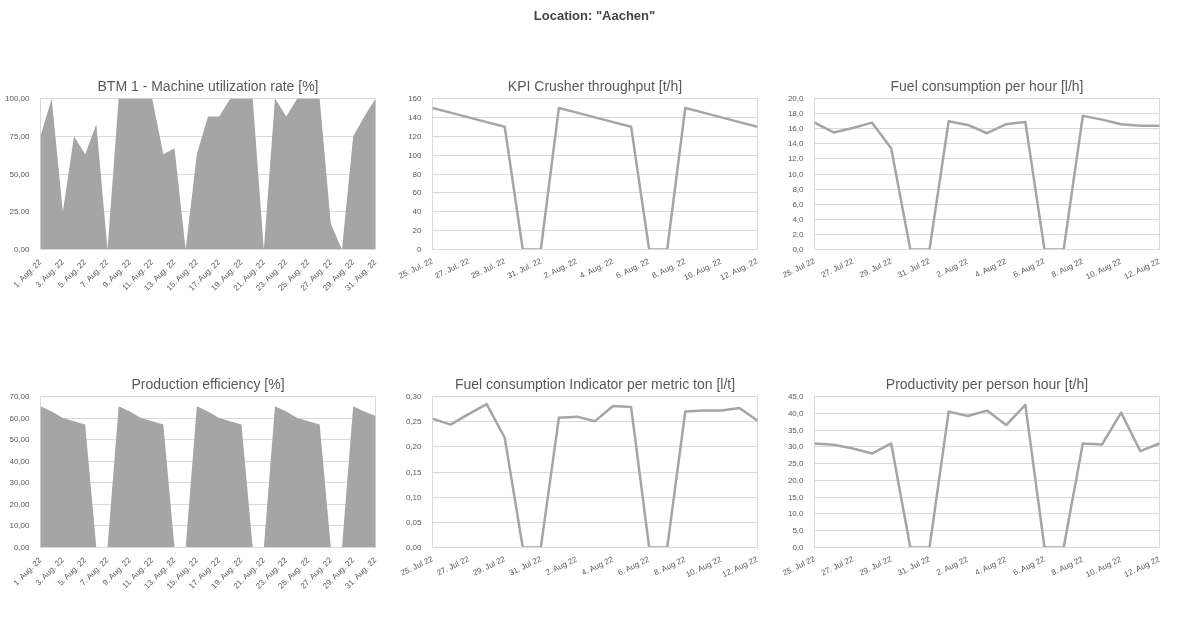  What do you see at coordinates (20, 461) in the screenshot?
I see `y-tick-label: 40,00` at bounding box center [20, 461].